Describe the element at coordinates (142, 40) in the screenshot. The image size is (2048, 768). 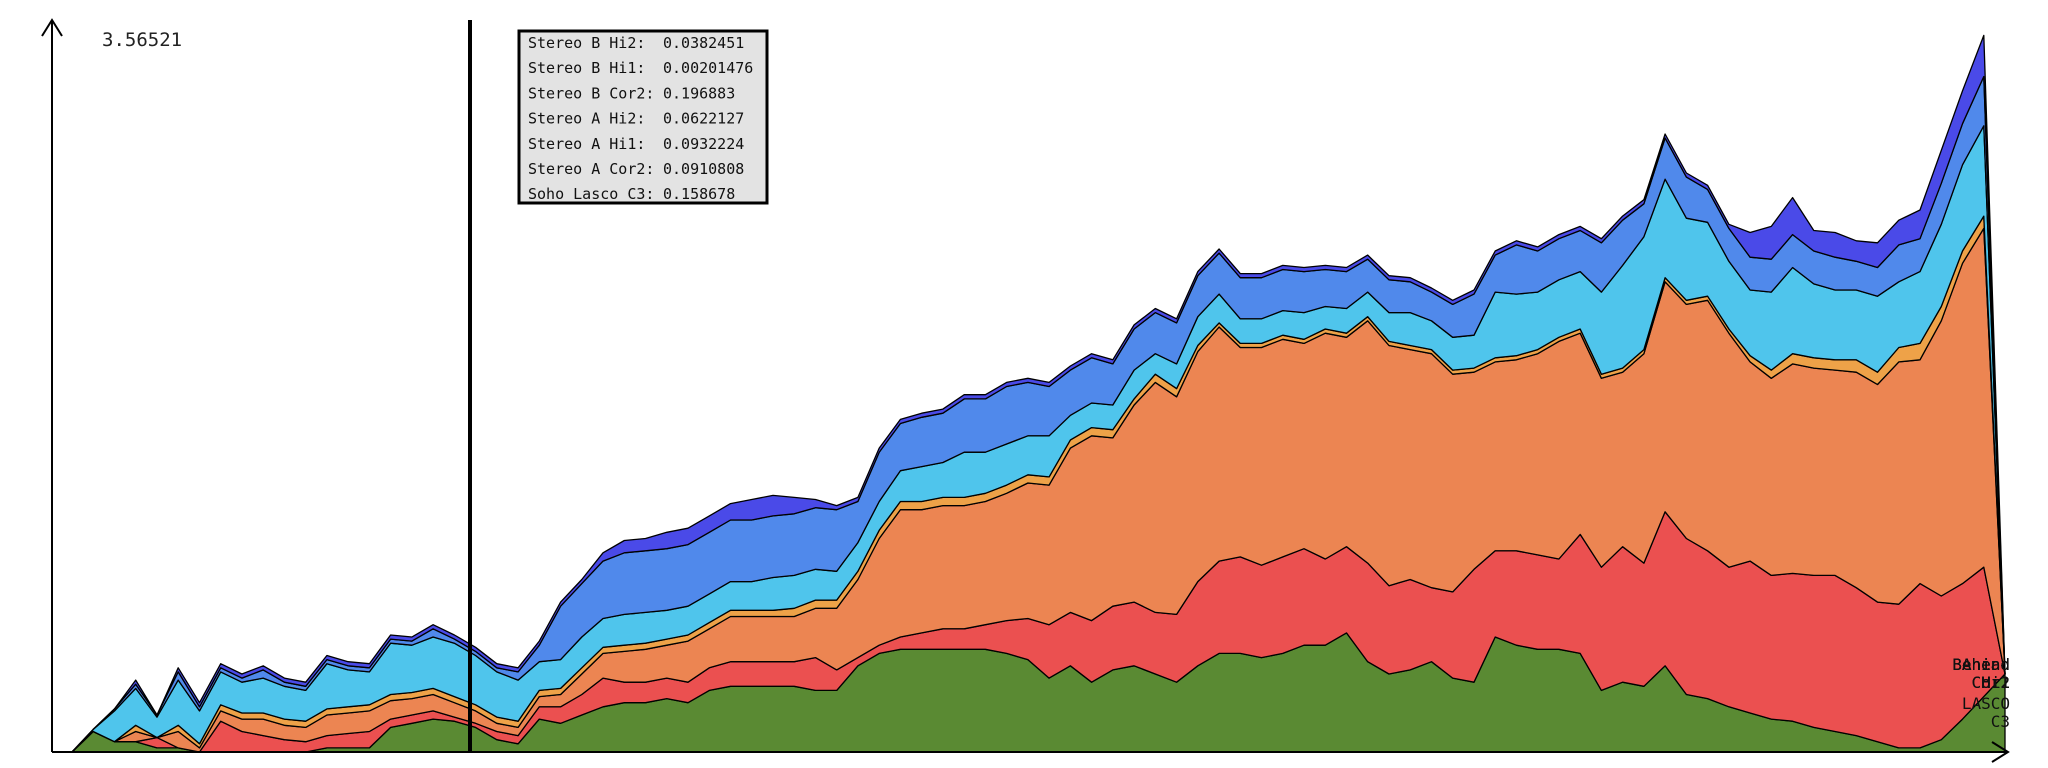
I see `y-max-label: 3.56521` at that location.